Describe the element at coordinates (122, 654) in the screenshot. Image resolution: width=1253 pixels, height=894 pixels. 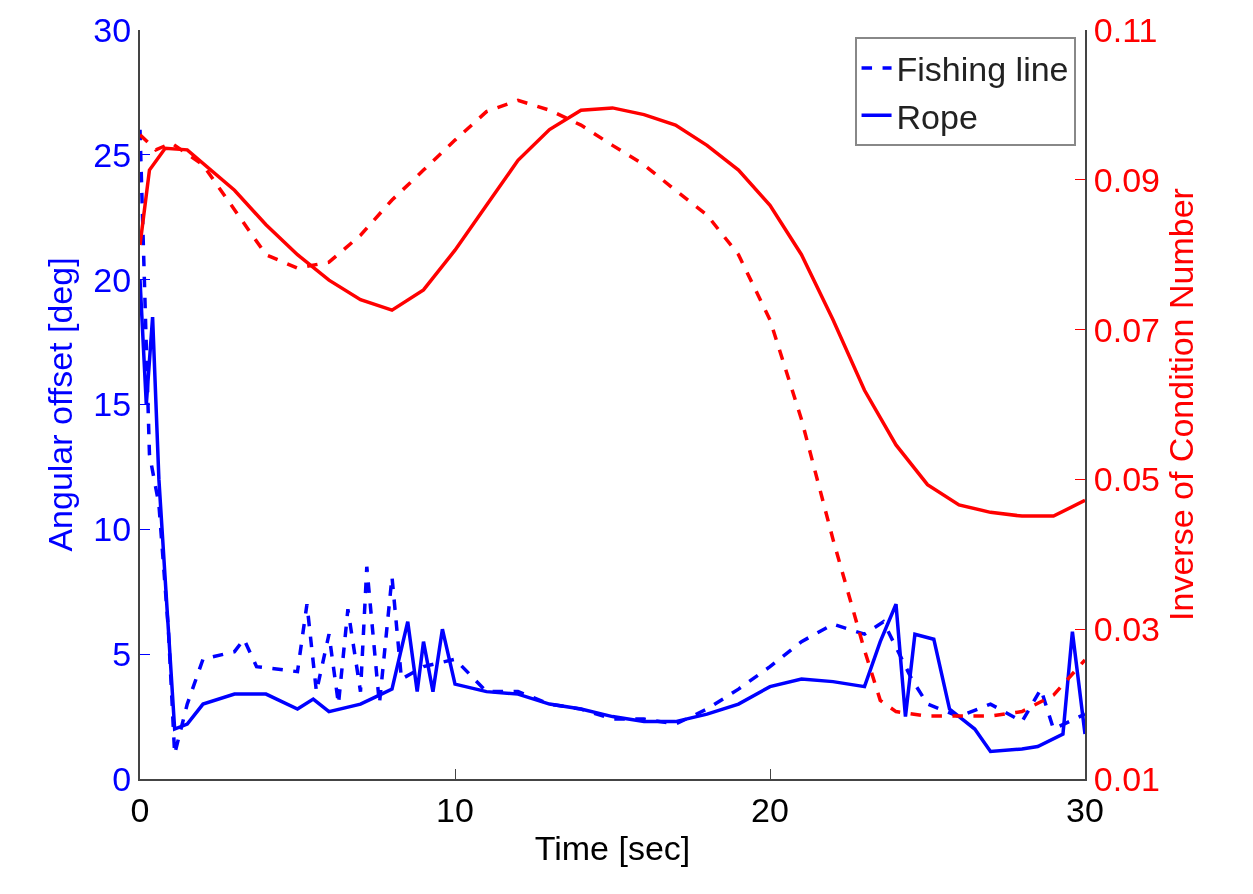
I see `y-tick-label: 5` at that location.